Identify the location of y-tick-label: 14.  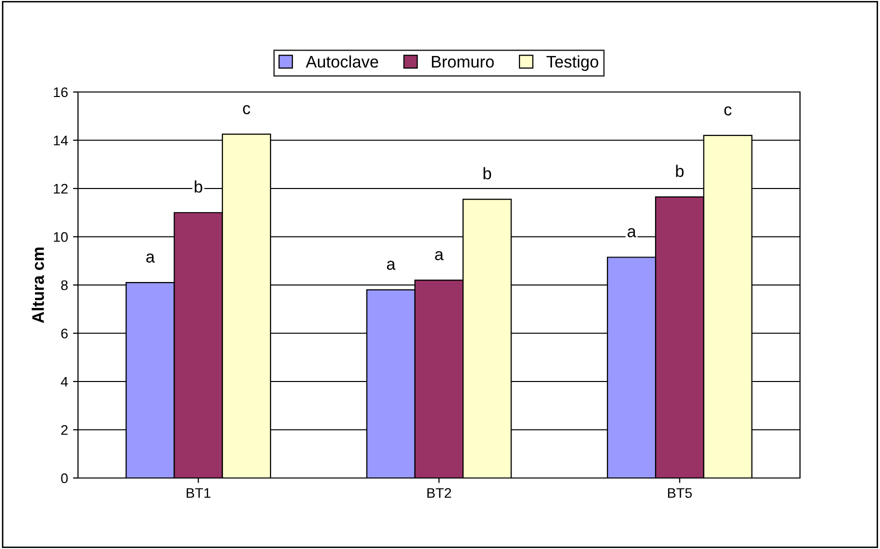
(61, 141).